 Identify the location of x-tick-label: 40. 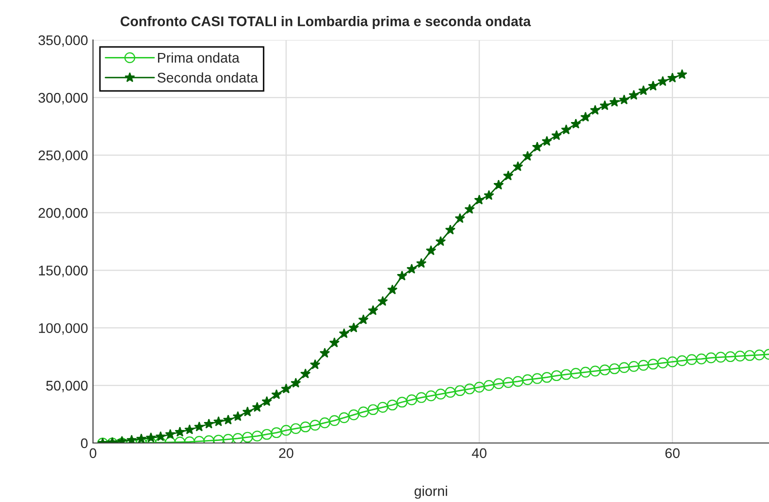
(479, 453).